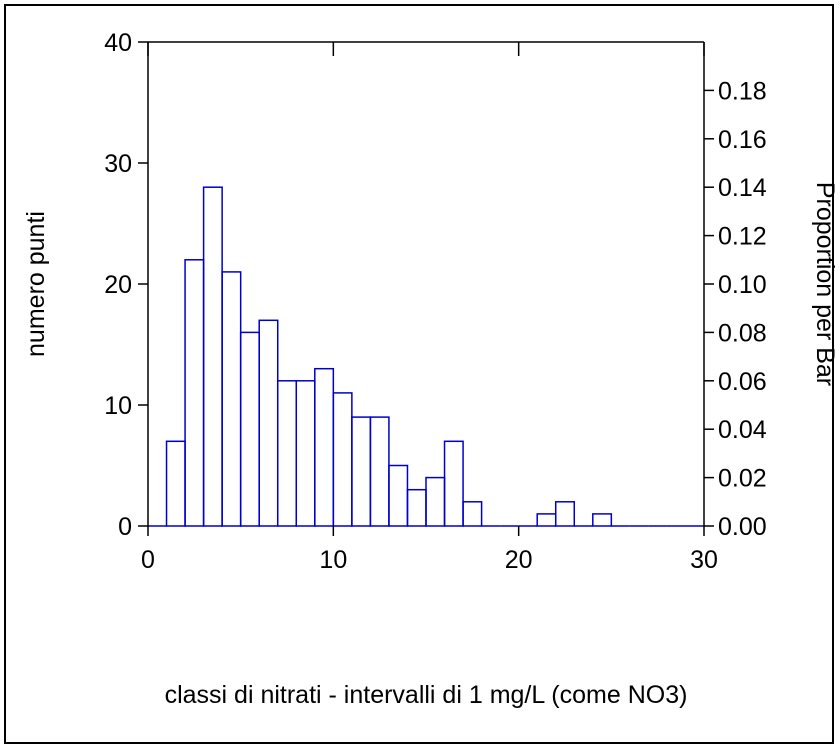 The image size is (840, 744). I want to click on y-tick-label: 0, so click(125, 527).